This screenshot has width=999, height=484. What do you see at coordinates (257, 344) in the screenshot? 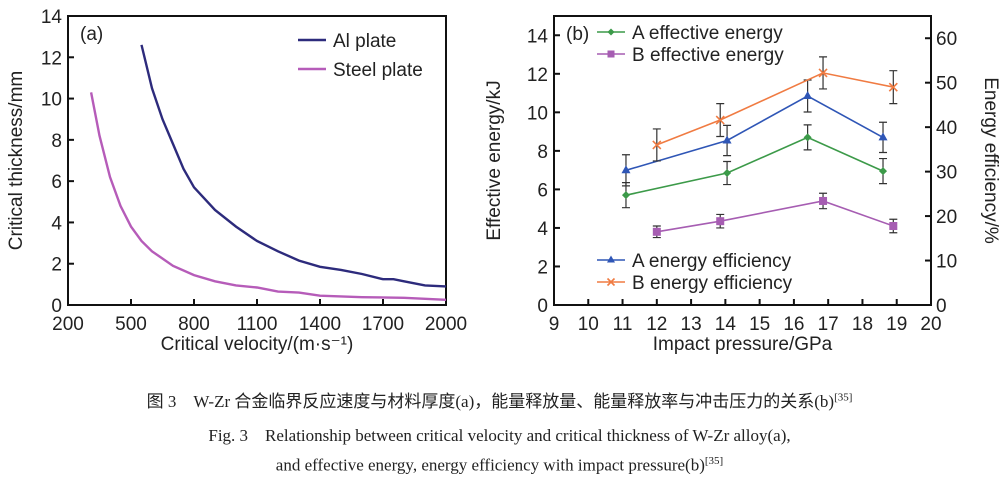
I see `x-axis-title: Critical velocity/(m·s⁻¹)` at bounding box center [257, 344].